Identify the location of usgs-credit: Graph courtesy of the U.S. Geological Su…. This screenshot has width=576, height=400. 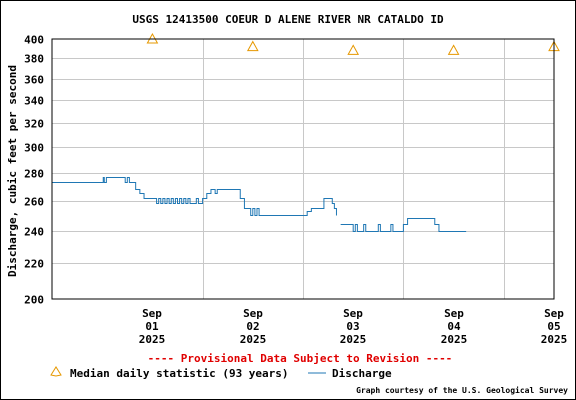
(462, 390).